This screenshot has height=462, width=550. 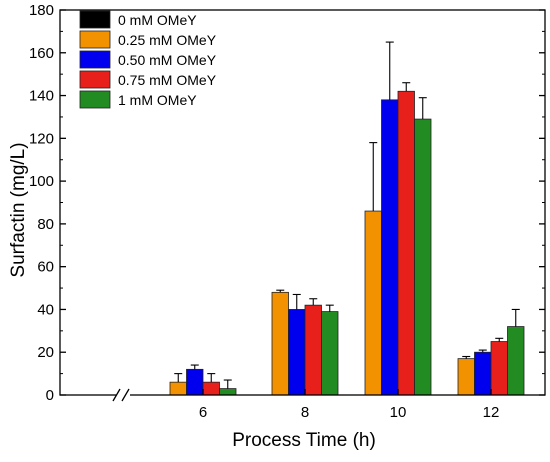 I want to click on y-tick-label: 100, so click(x=41, y=181).